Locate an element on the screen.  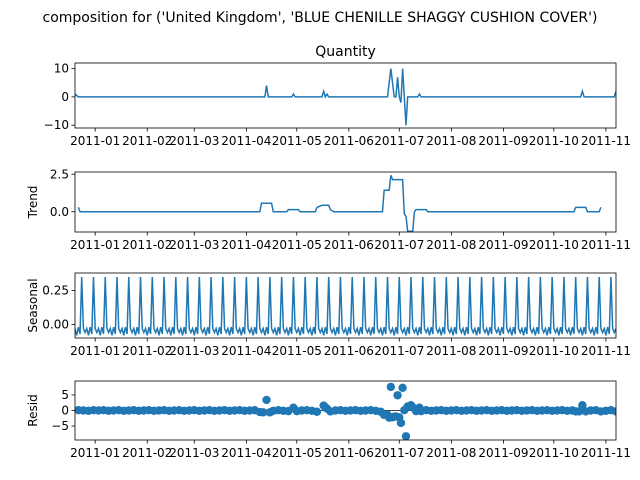
resid-ytick-label-2: −5 is located at coordinates (60, 426).